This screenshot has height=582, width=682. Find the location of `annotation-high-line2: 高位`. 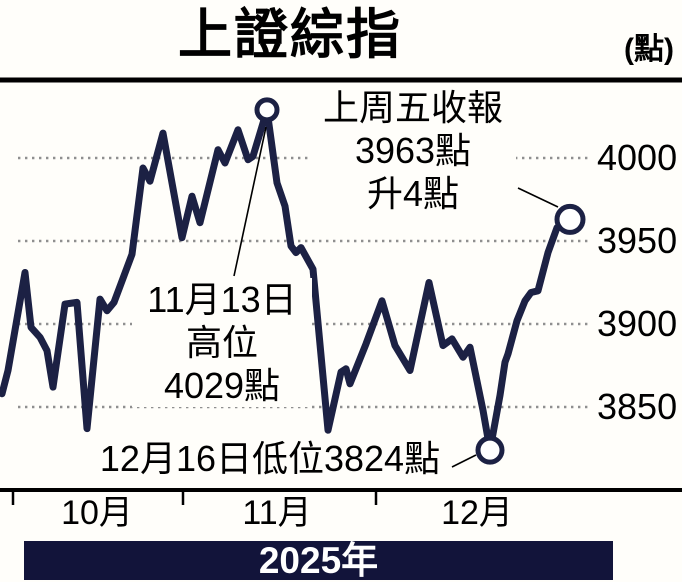

annotation-high-line2: 高位 is located at coordinates (221, 342).